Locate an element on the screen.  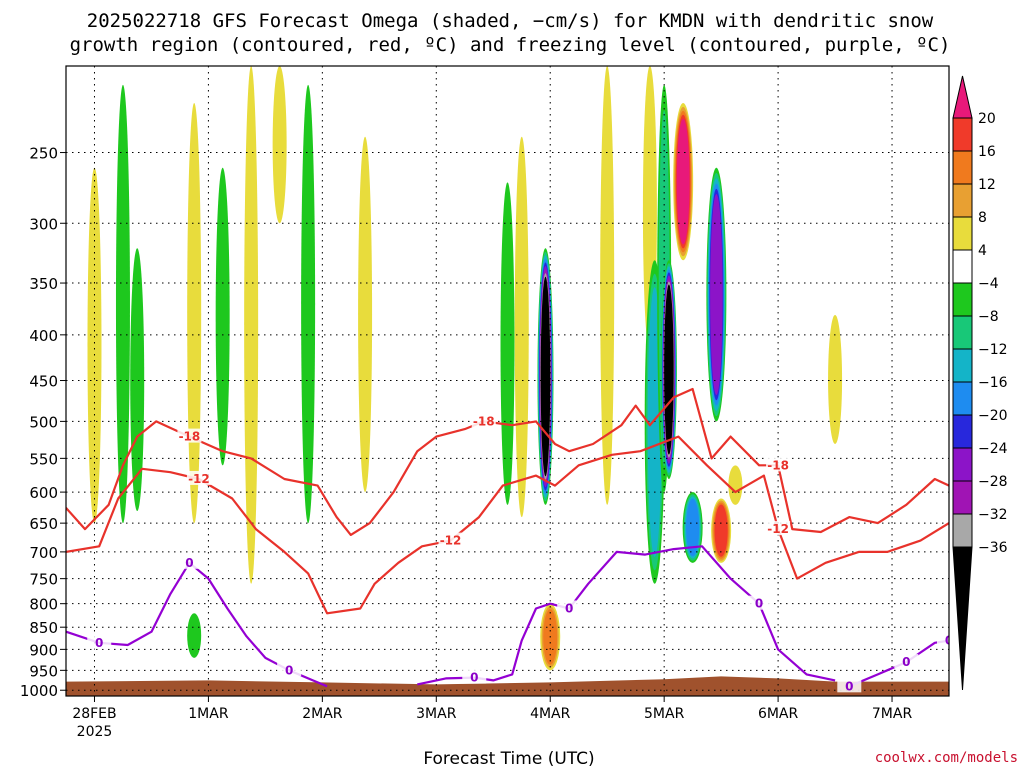
y-tick-label-450: 450 is located at coordinates (43, 382).